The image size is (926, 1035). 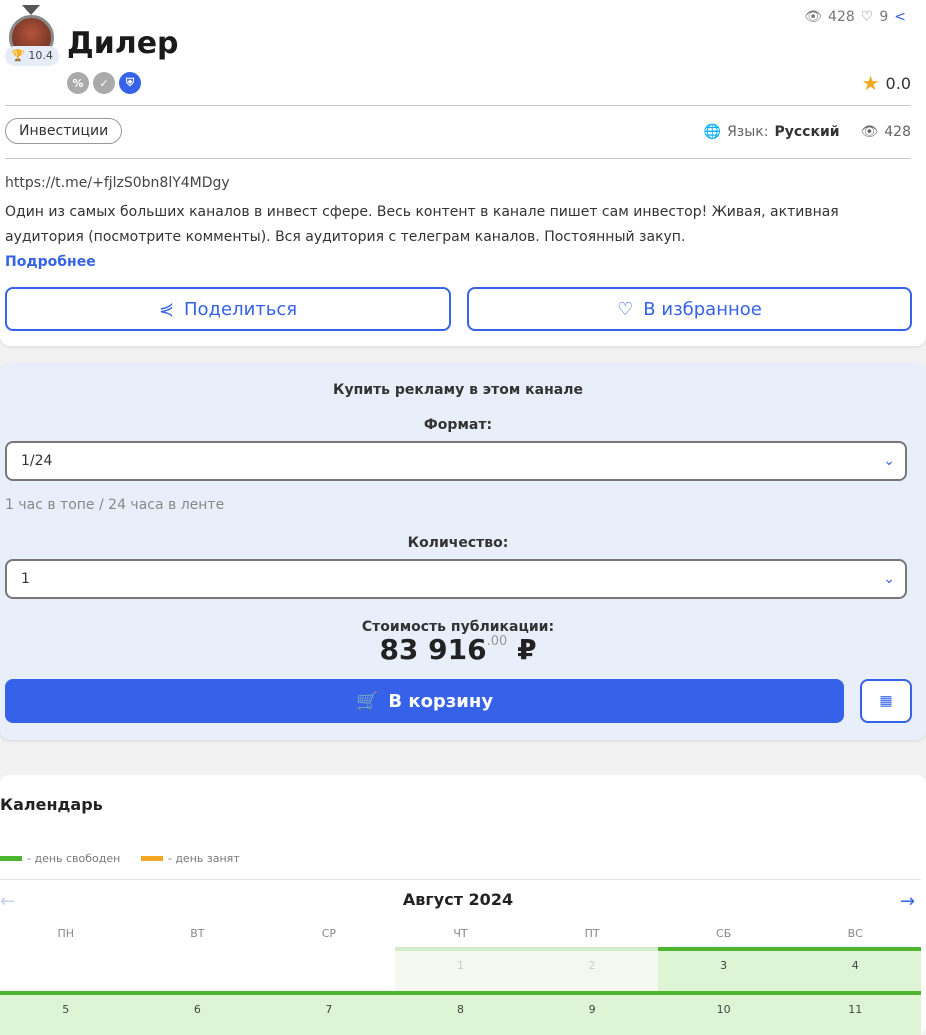 I want to click on percent-icon: %, so click(x=78, y=83).